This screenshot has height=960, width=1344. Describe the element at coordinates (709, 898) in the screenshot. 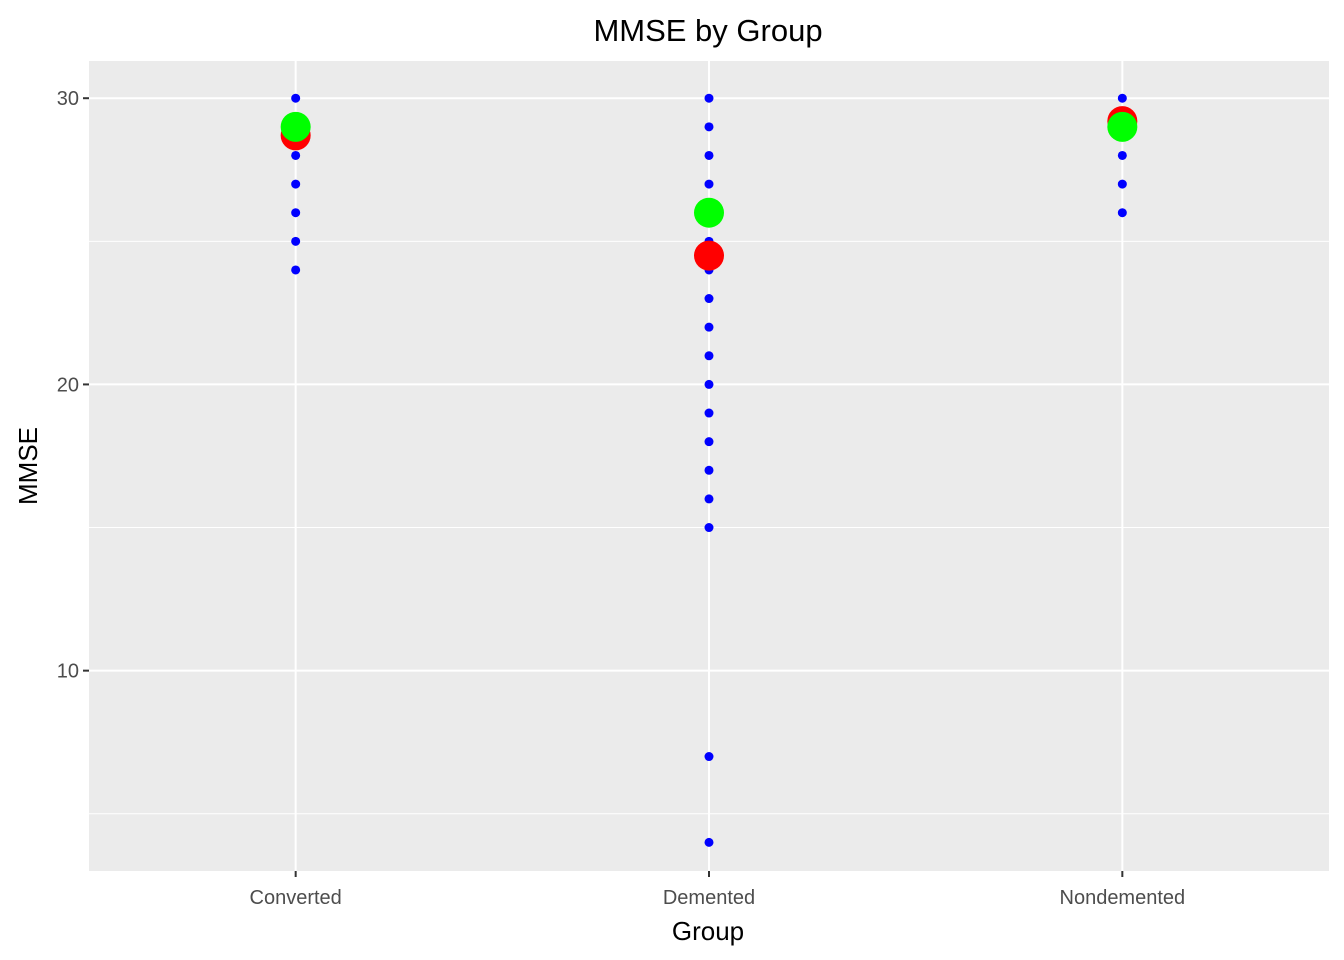

I see `x-tick-label: Demented` at that location.